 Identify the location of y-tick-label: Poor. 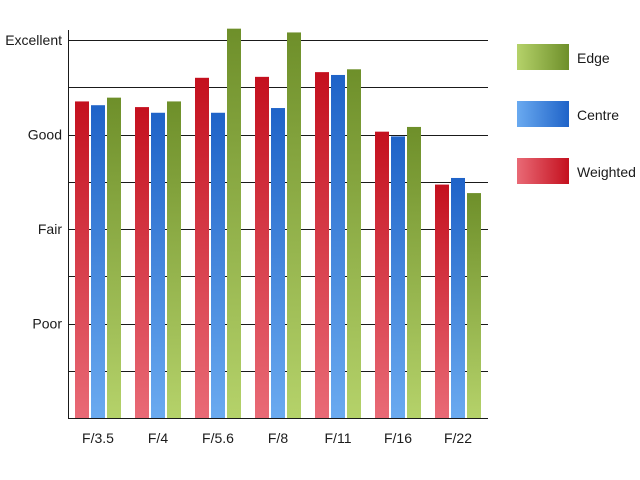
(47, 324).